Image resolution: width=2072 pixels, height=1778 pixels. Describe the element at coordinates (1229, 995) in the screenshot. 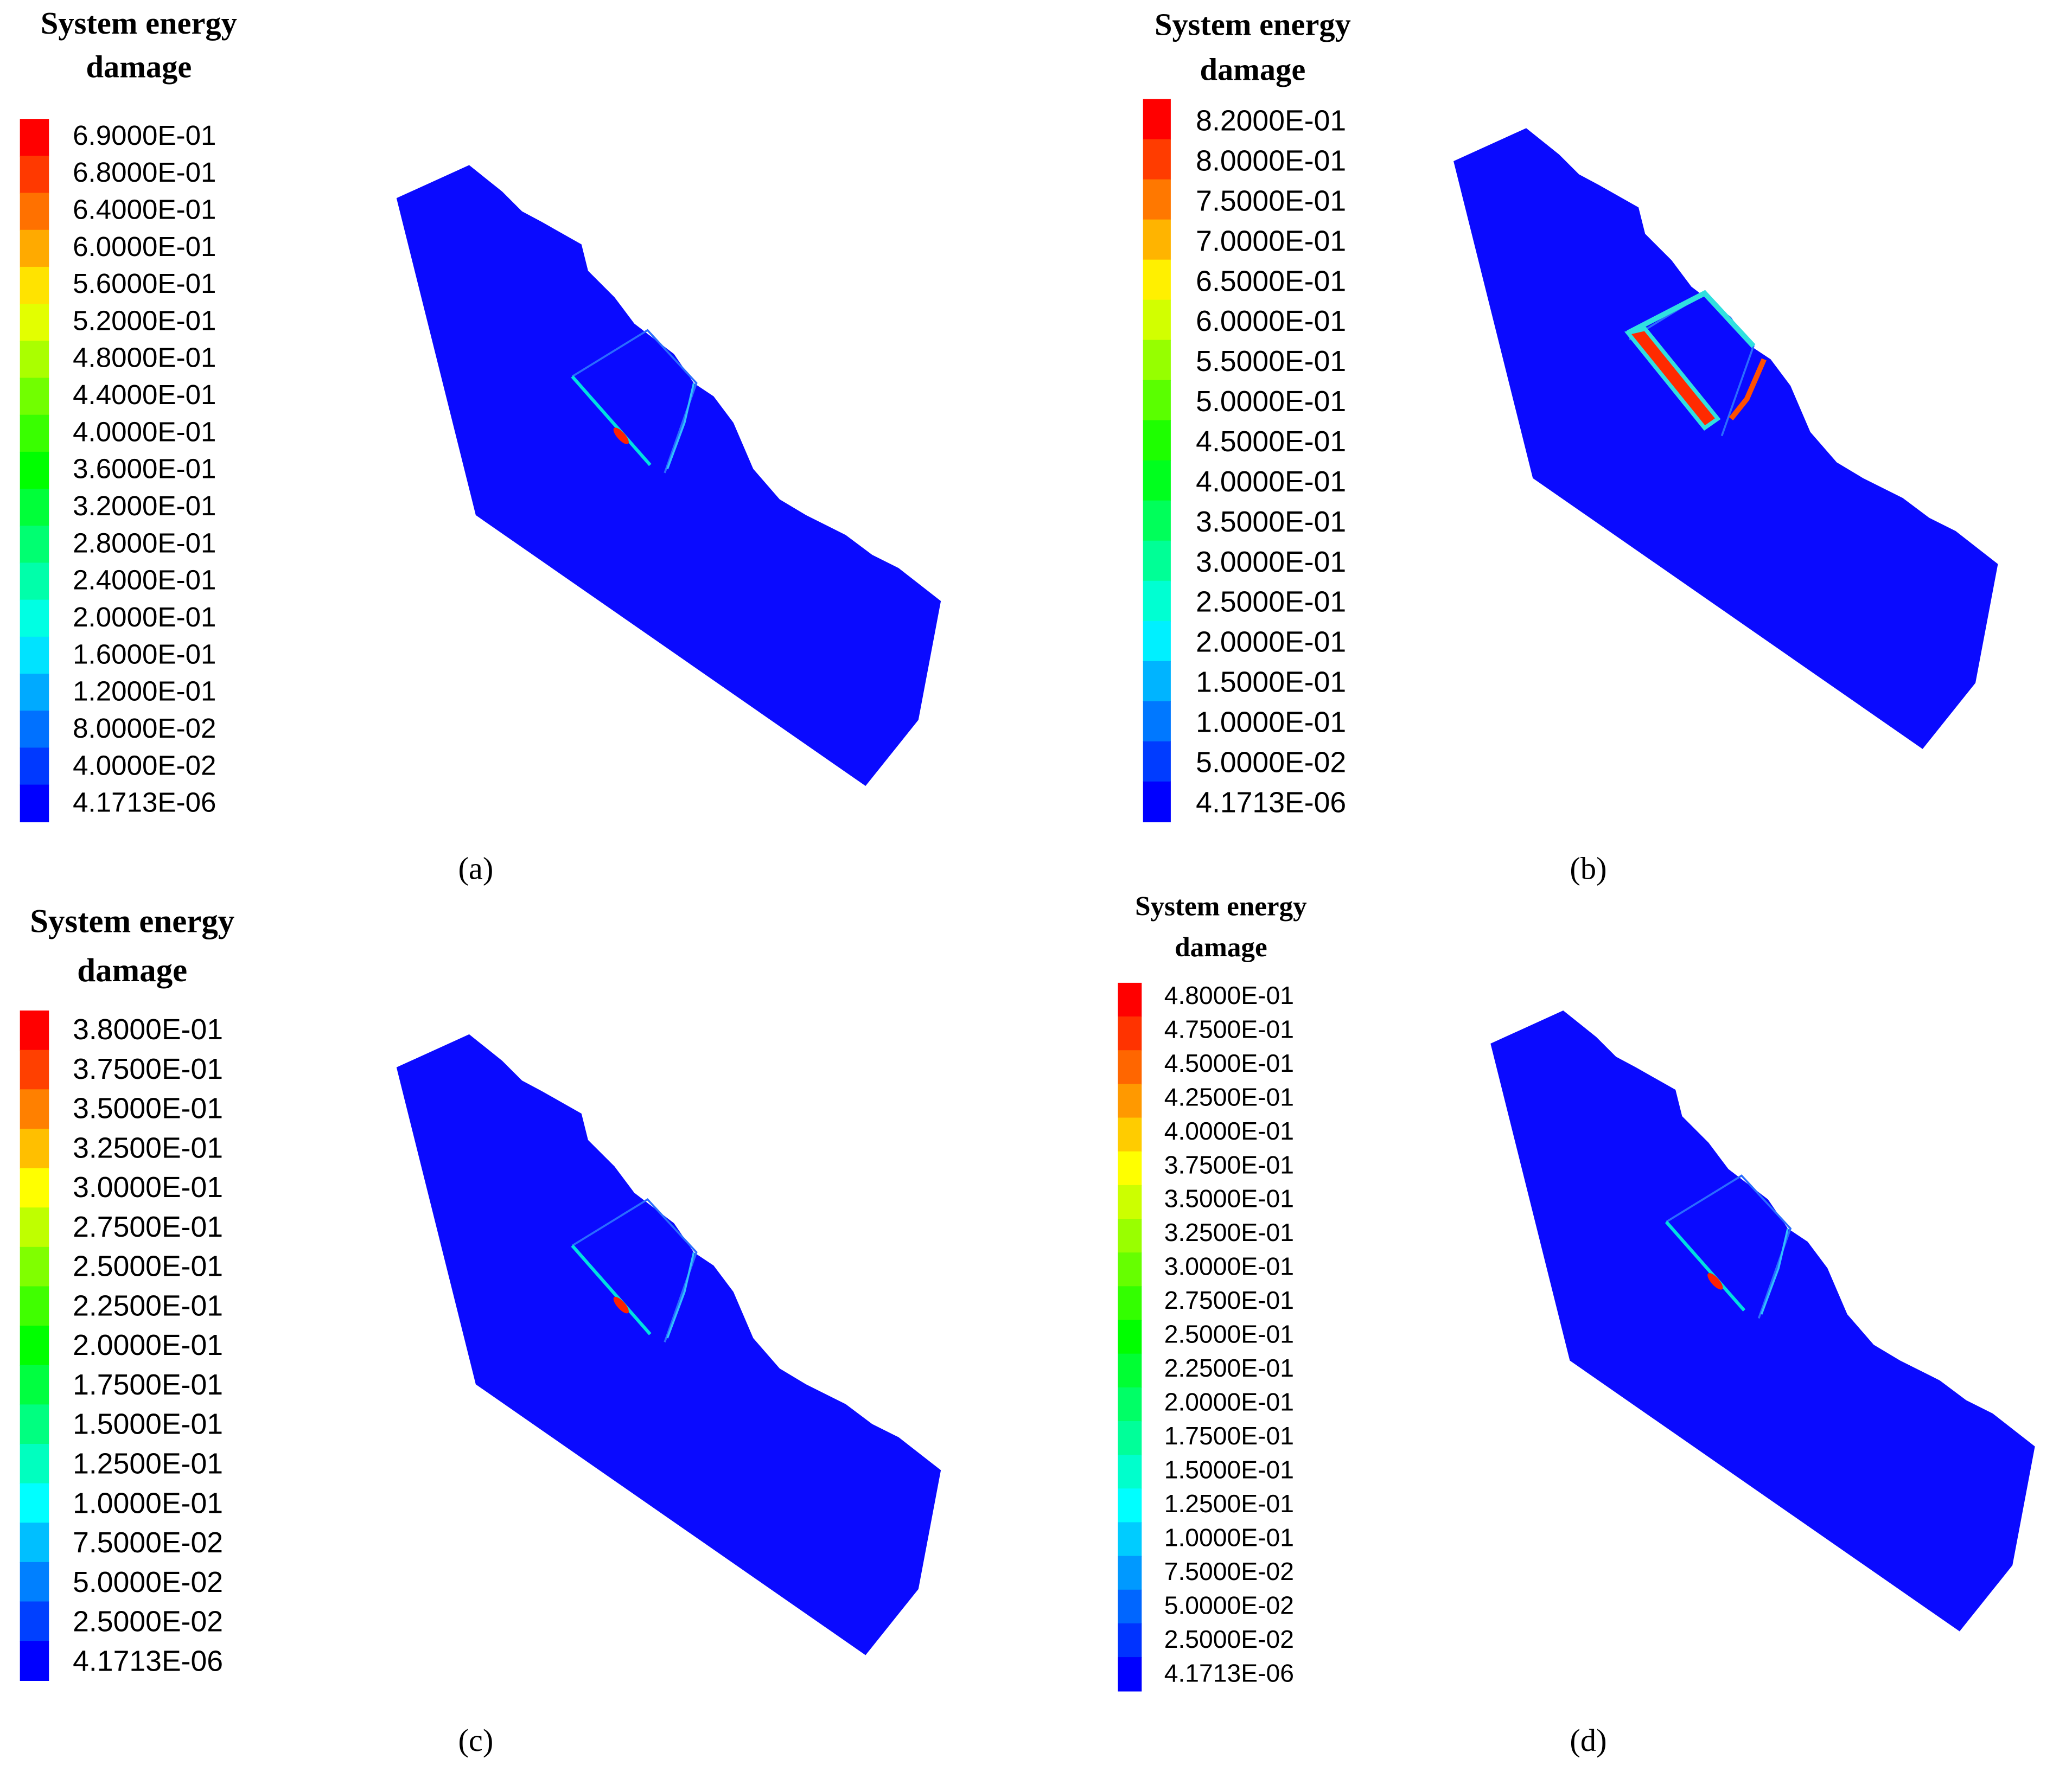

I see `legend-label: 4.8000E-01` at that location.